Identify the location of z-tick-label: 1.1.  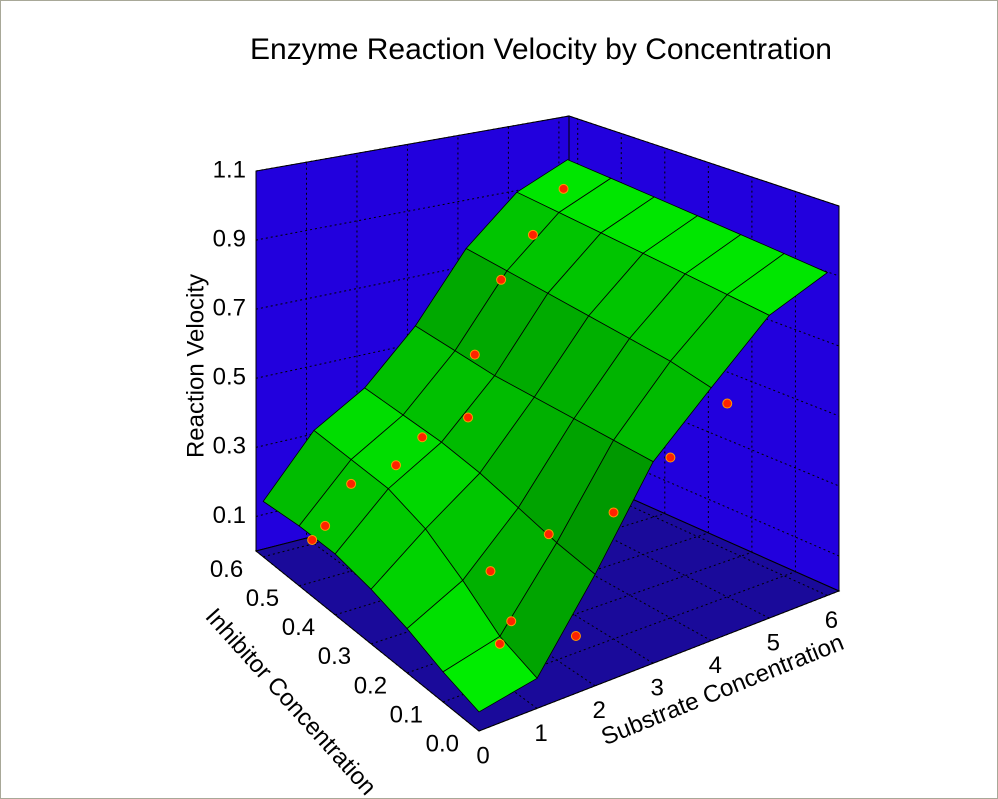
(229, 169).